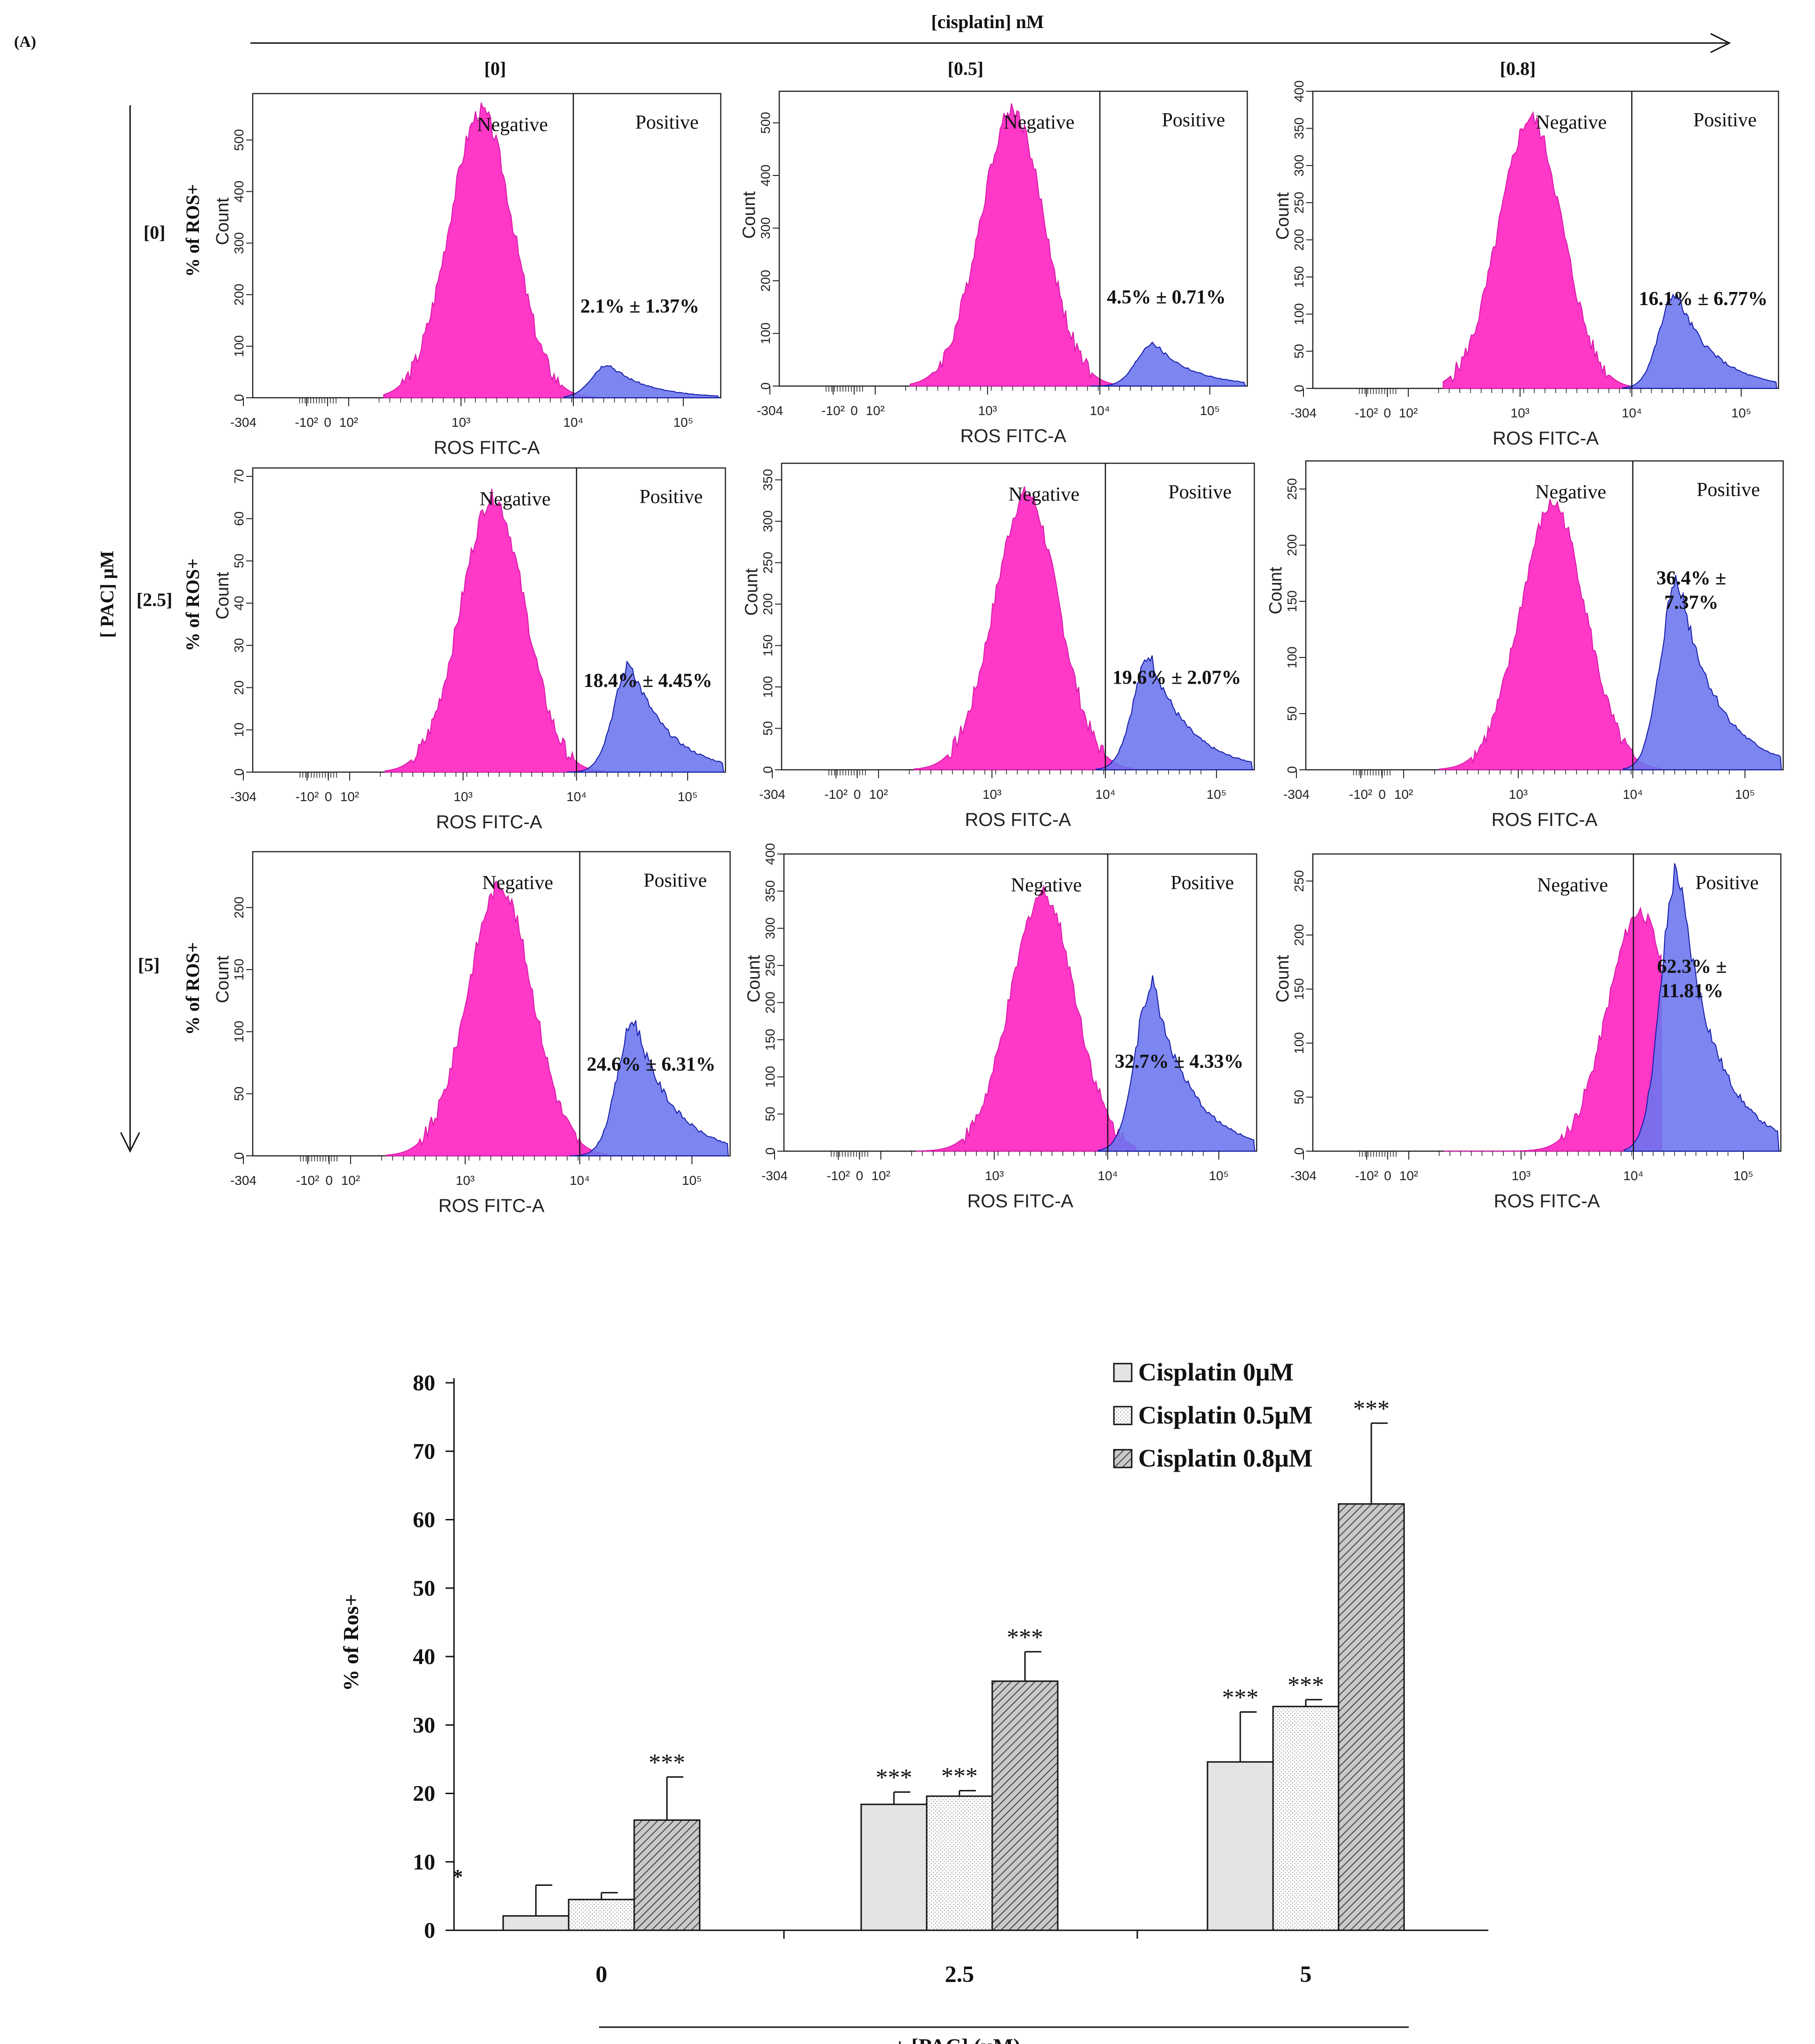 The width and height of the screenshot is (1815, 2044). I want to click on bar-chart-y-tick-label: 70, so click(424, 1451).